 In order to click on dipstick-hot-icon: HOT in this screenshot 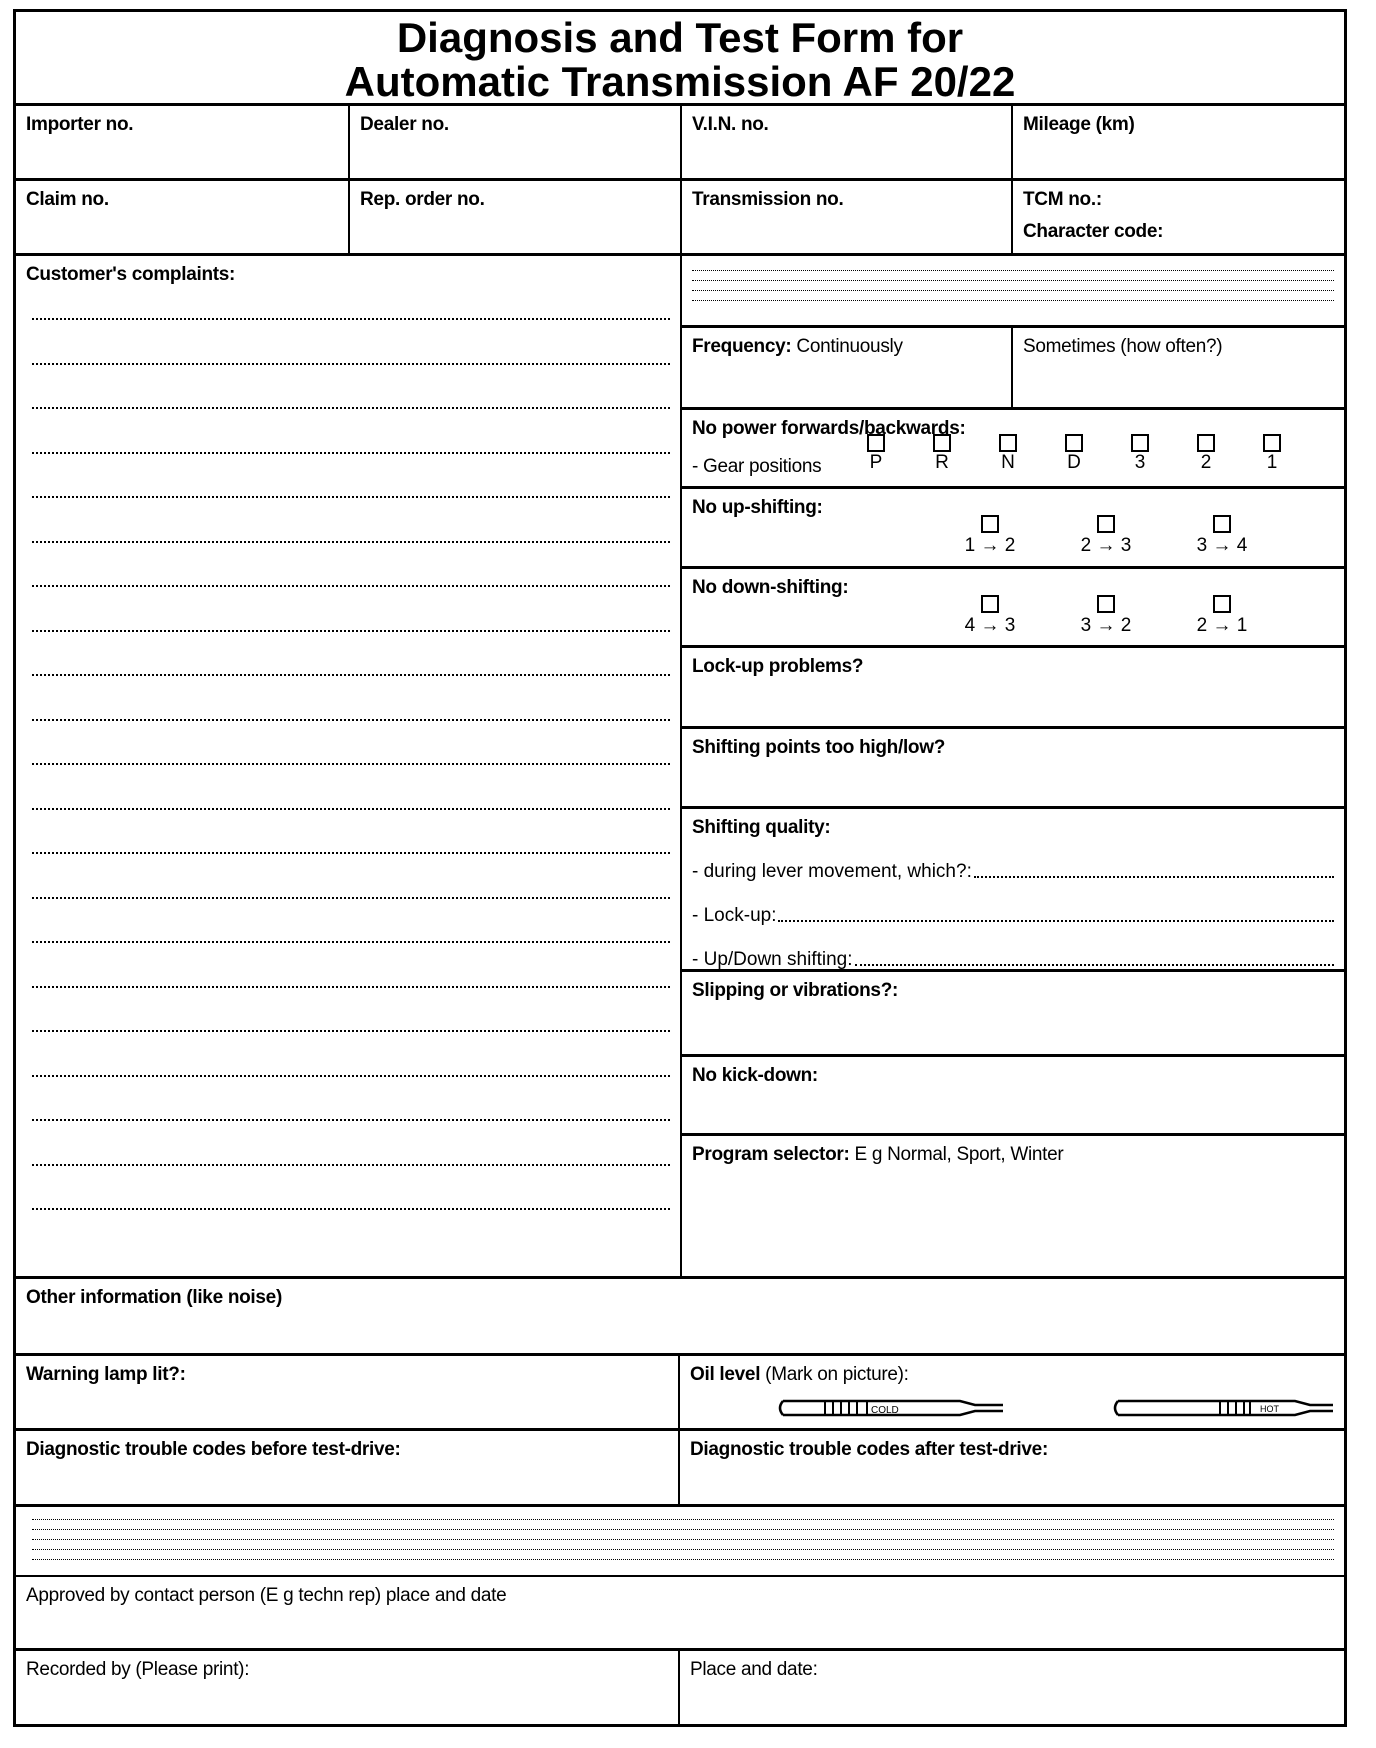, I will do `click(1222, 1408)`.